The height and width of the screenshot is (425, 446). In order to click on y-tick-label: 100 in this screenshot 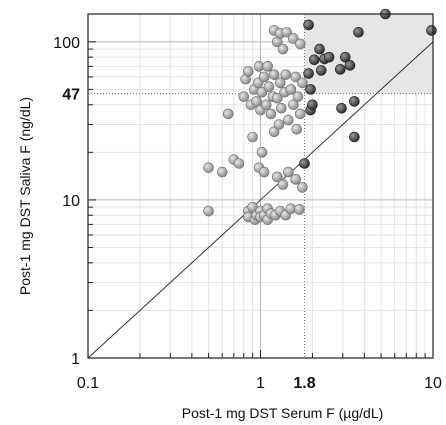, I will do `click(66, 43)`.